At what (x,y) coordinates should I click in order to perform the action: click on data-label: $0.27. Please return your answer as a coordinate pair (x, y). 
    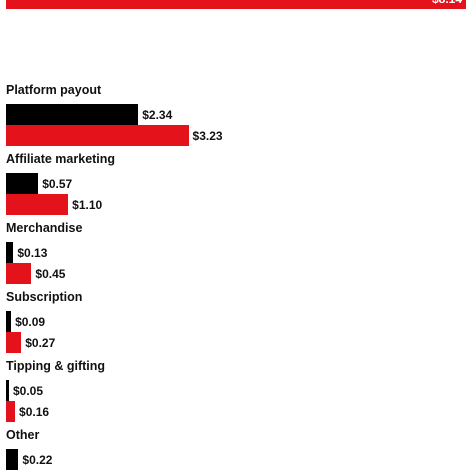
    Looking at the image, I should click on (40, 342).